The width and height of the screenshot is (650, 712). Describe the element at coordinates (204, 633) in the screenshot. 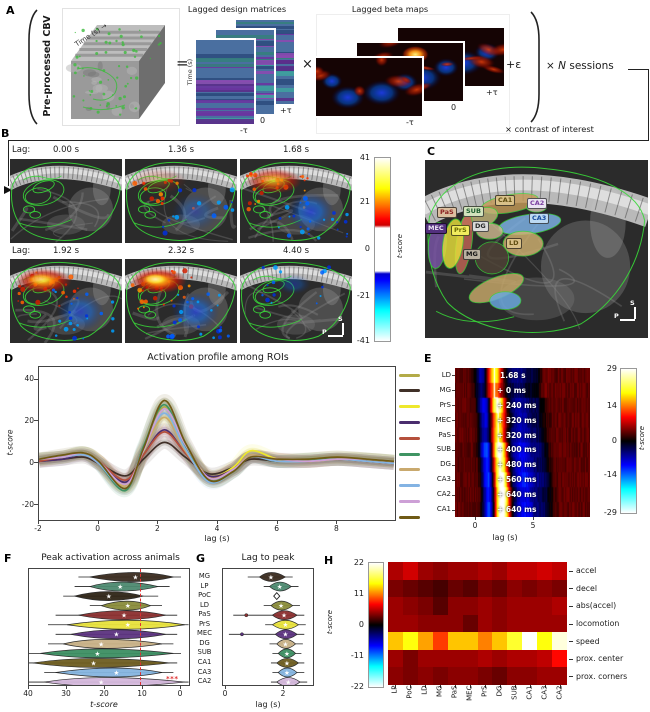

I see `row-label: MEC` at that location.